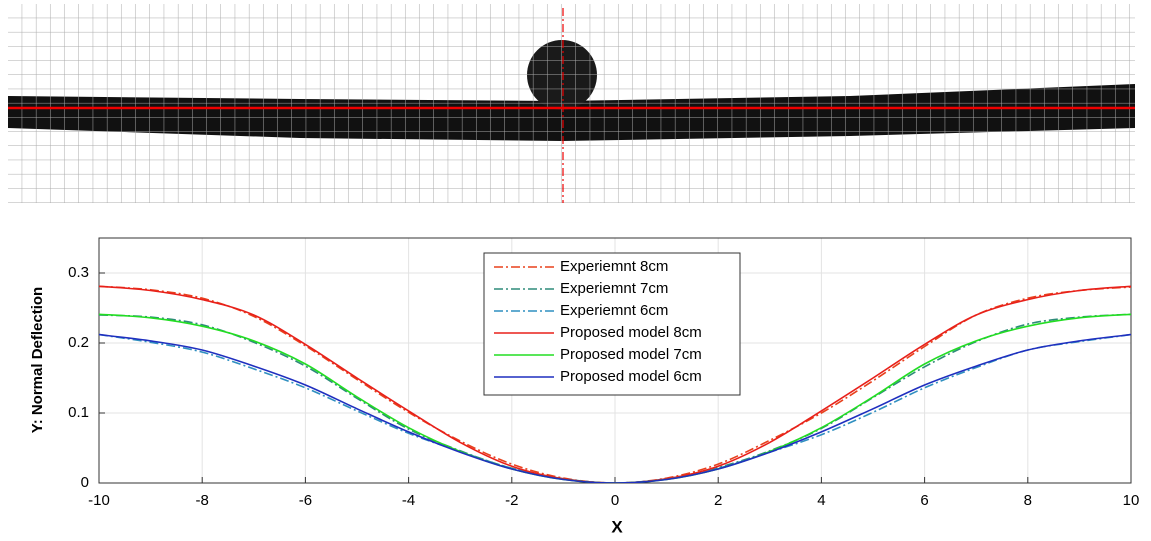 This screenshot has height=541, width=1151. Describe the element at coordinates (37, 360) in the screenshot. I see `y-axis-label: Y: Normal Deflection` at that location.